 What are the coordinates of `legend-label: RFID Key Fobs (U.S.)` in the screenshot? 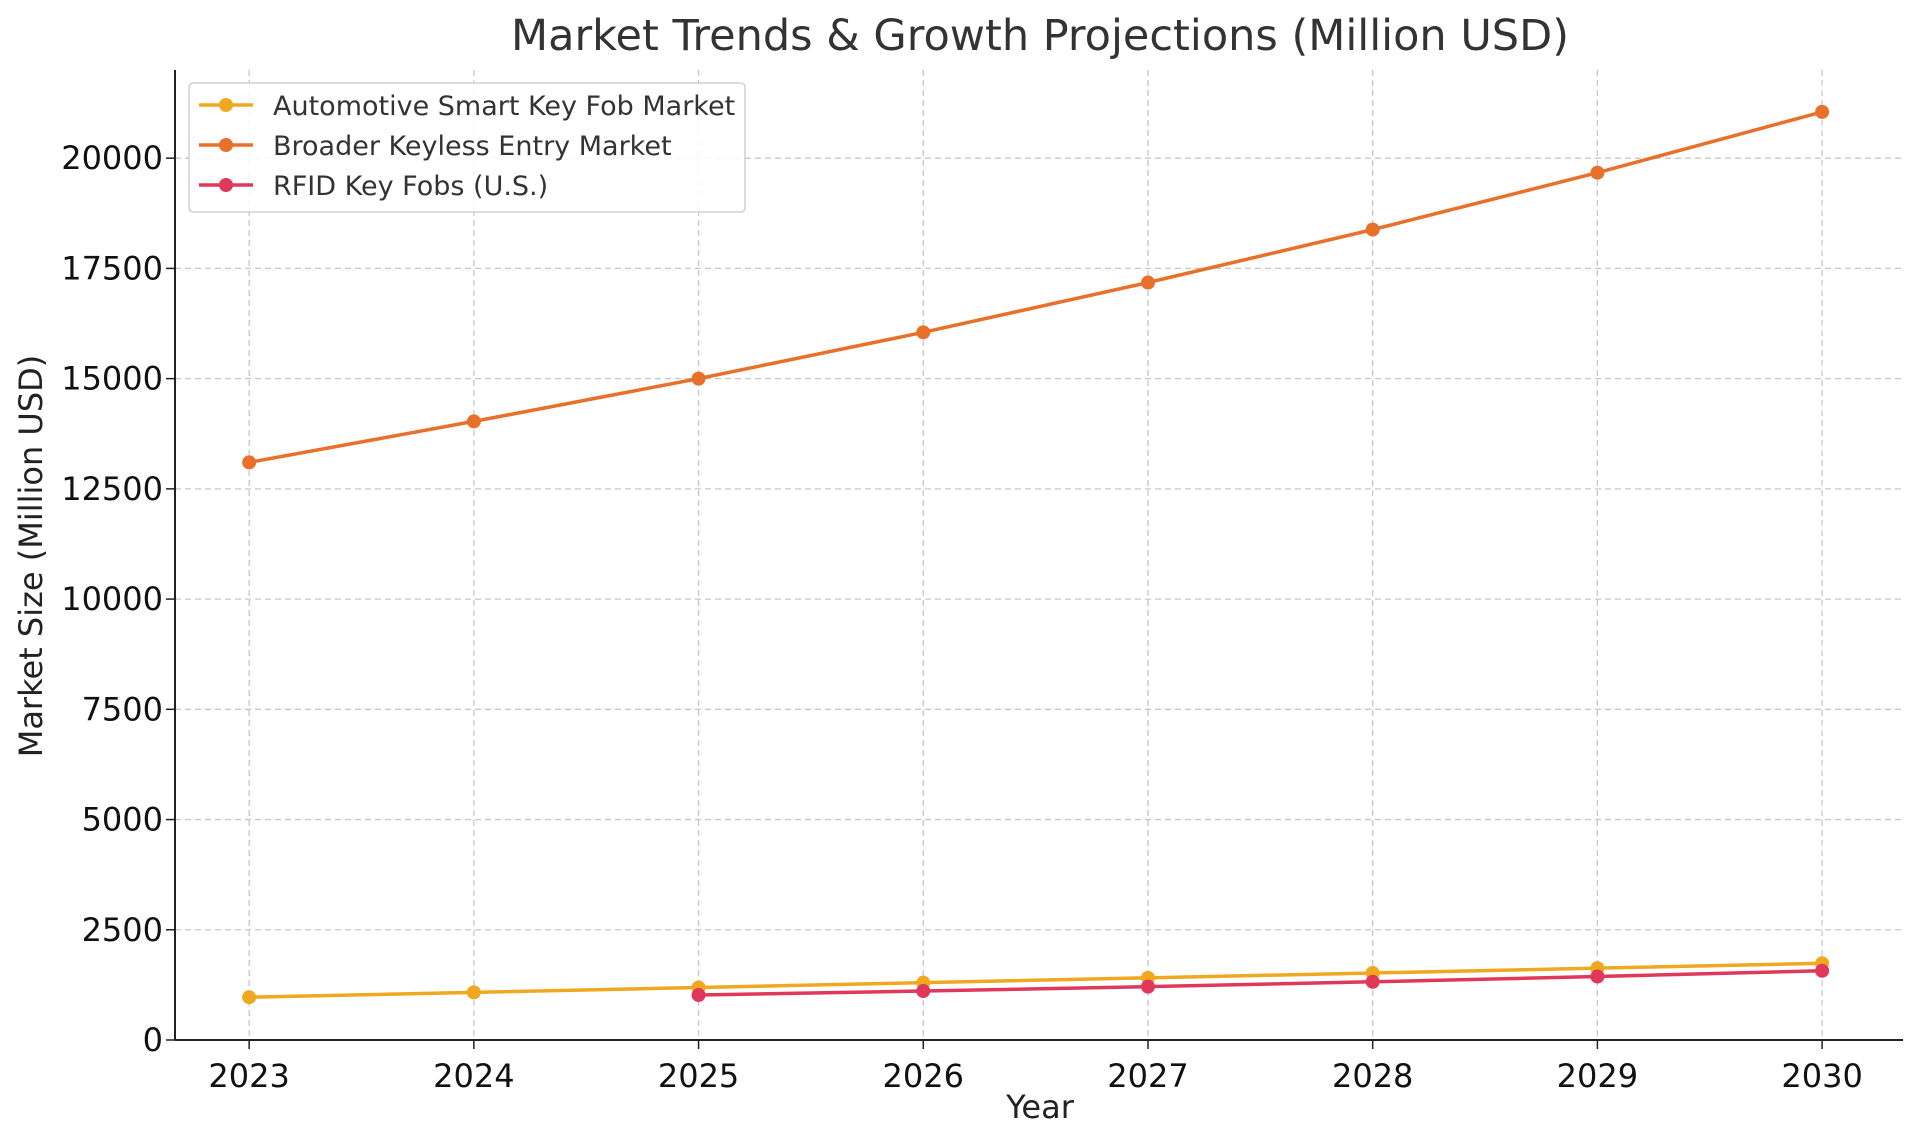 It's located at (410, 186).